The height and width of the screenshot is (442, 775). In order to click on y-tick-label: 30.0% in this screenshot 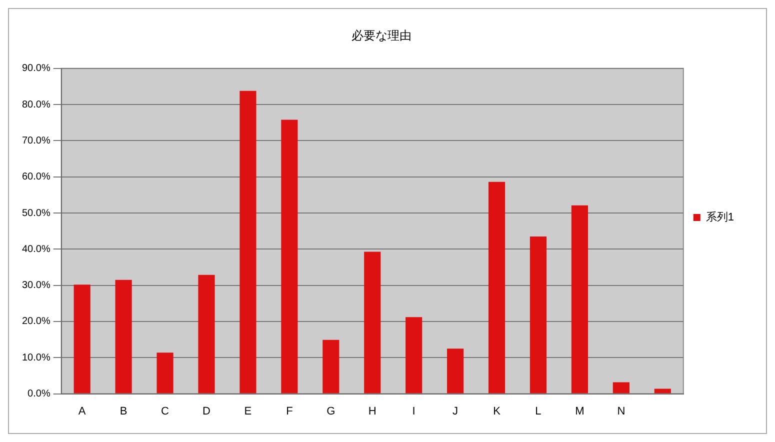, I will do `click(36, 286)`.